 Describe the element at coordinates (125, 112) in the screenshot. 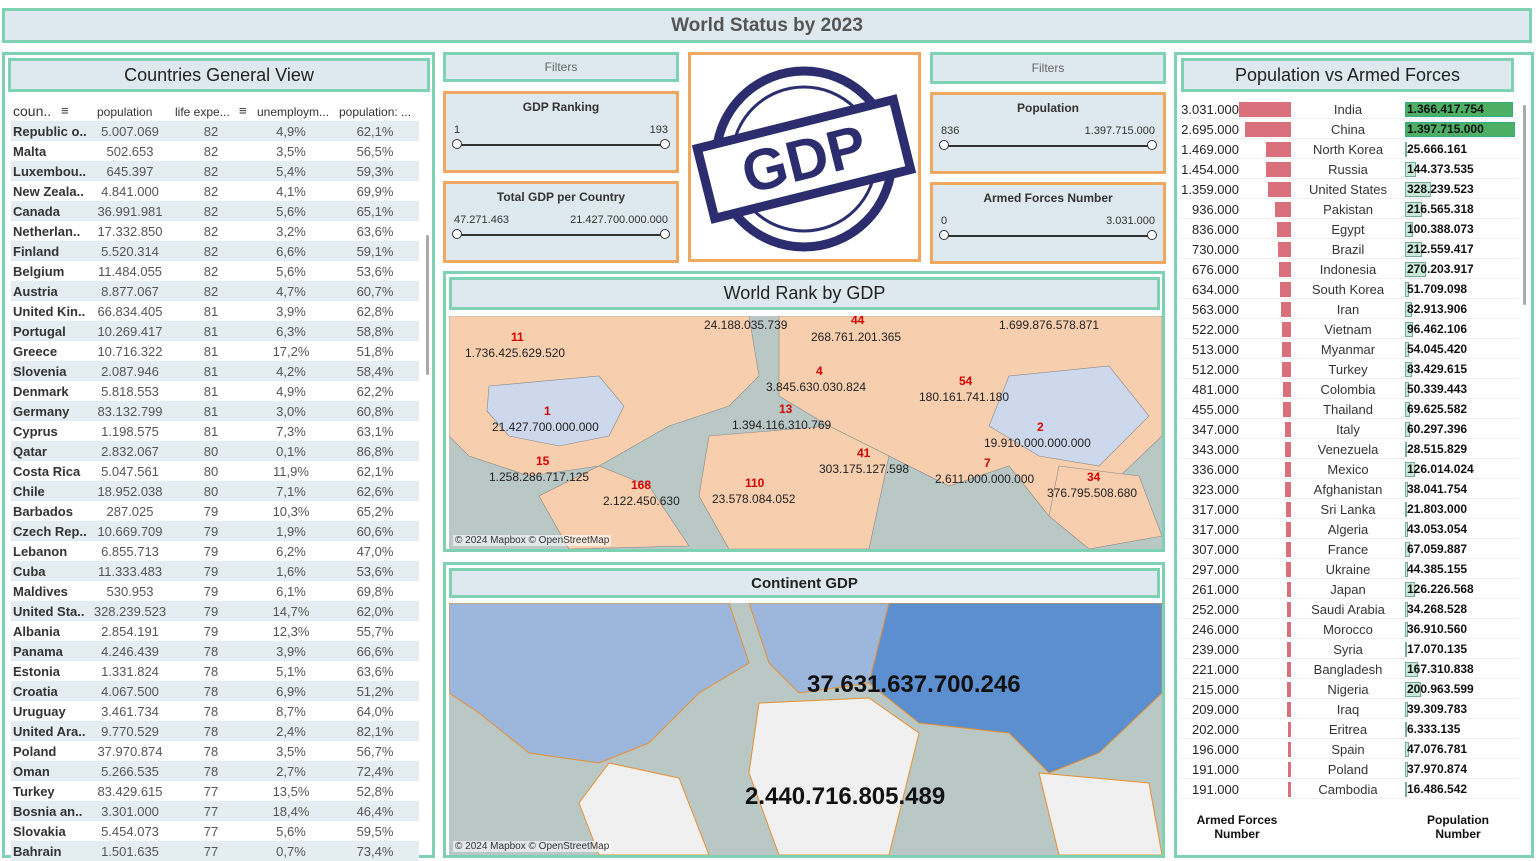

I see `column-header-population: population` at that location.